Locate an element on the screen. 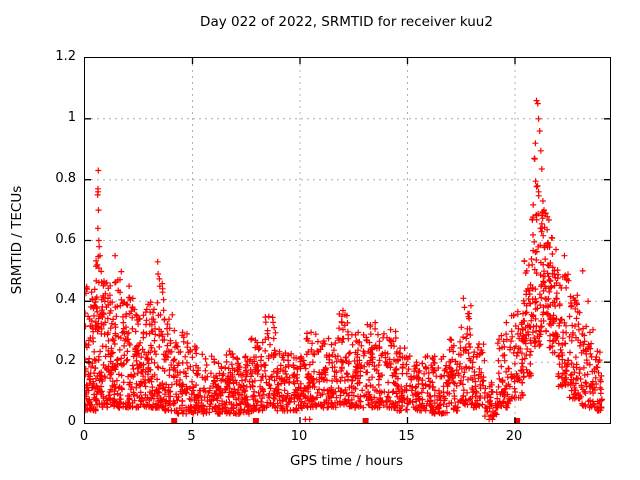 Image resolution: width=640 pixels, height=480 pixels. y-tick-label: 0 is located at coordinates (71, 421).